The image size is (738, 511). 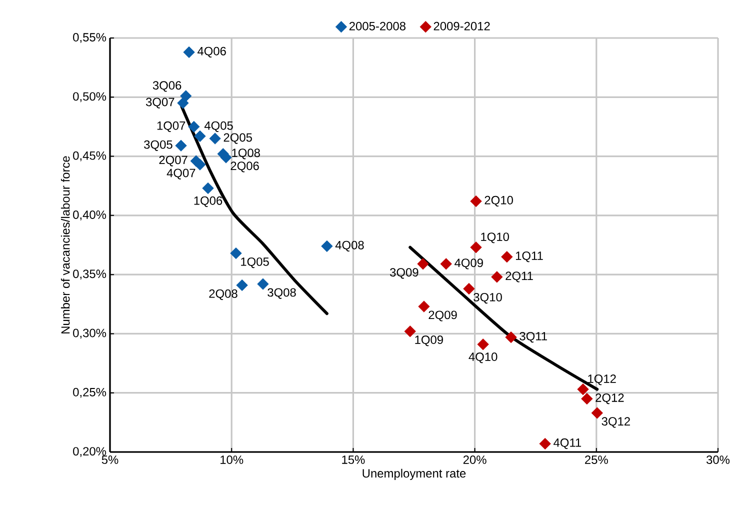 I want to click on annotation: 3Q12, so click(x=616, y=422).